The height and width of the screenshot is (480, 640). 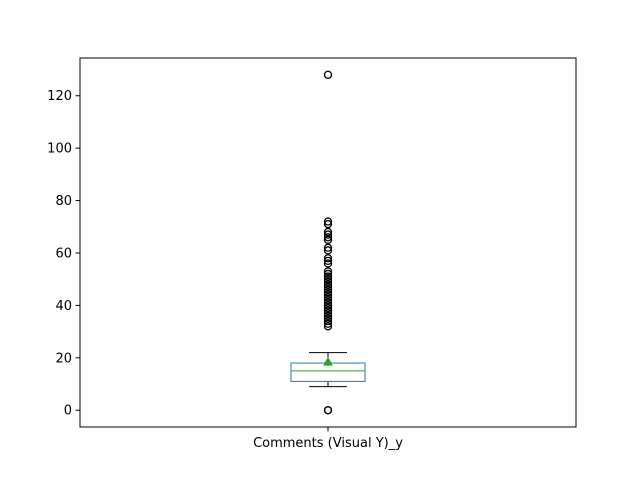 I want to click on y-tick-label: 60, so click(x=63, y=253).